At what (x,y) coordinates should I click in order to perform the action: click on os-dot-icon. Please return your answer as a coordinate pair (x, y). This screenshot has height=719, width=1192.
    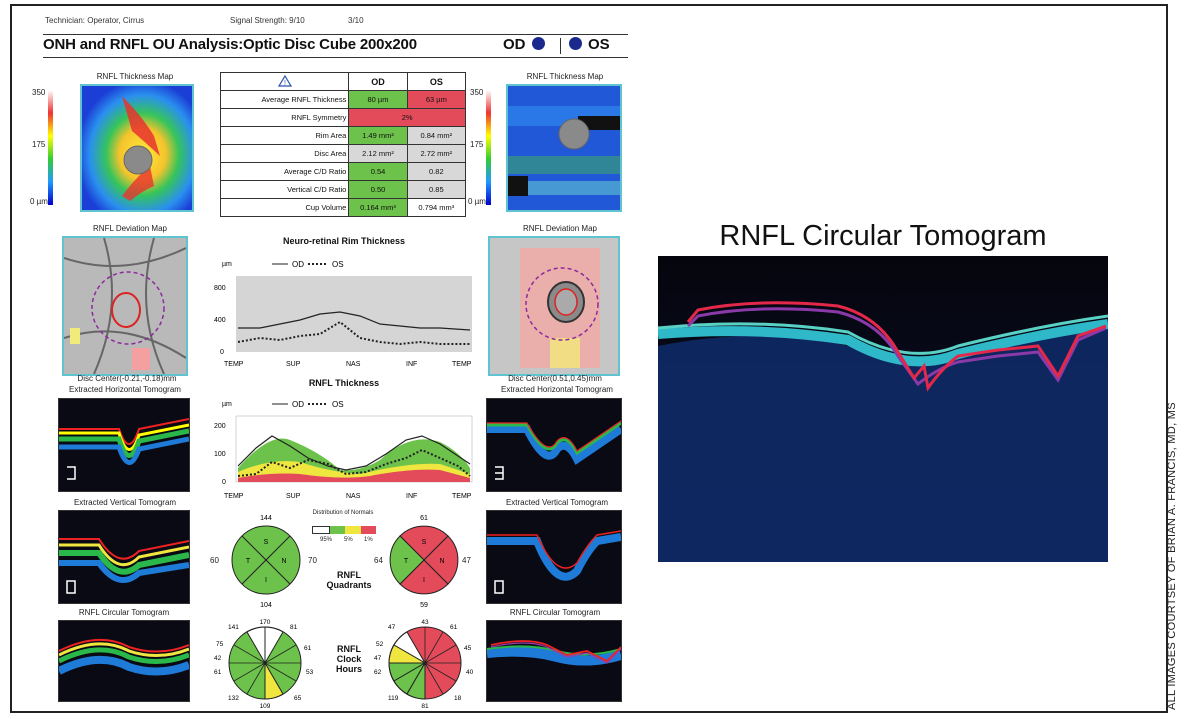
    Looking at the image, I should click on (575, 43).